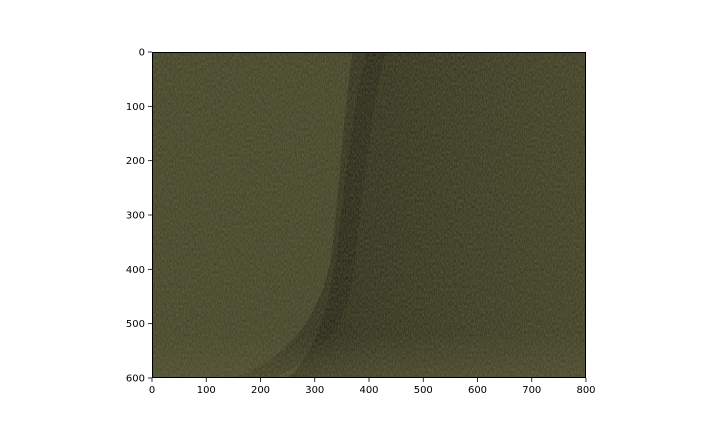 The height and width of the screenshot is (432, 720). I want to click on x-tick-label: 200, so click(260, 390).